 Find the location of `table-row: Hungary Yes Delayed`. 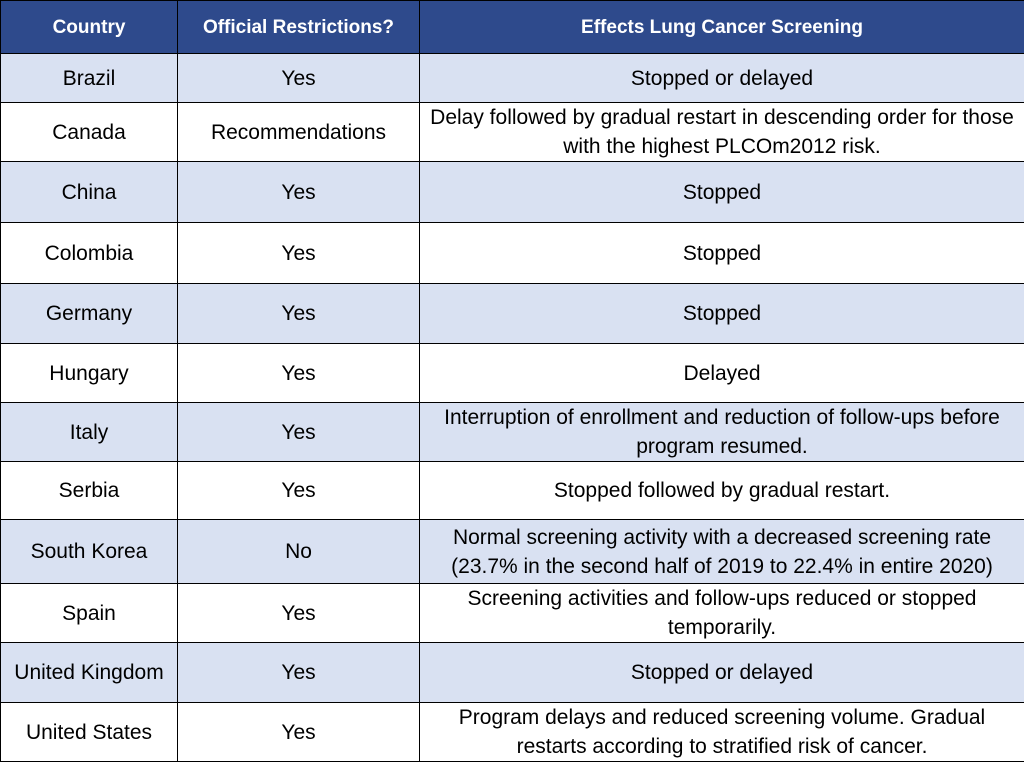

table-row: Hungary Yes Delayed is located at coordinates (512, 373).